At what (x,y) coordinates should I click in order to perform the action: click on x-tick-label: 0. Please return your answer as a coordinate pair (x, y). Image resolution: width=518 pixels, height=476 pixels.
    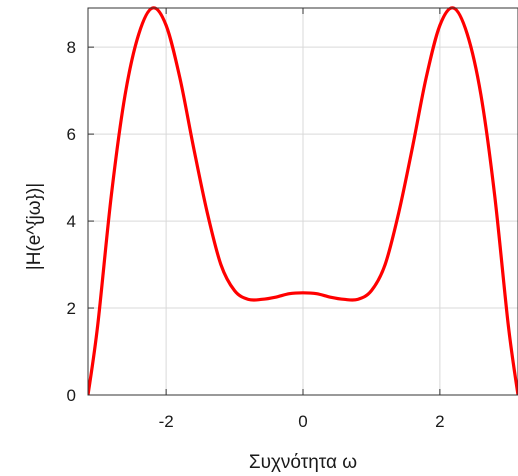
    Looking at the image, I should click on (302, 421).